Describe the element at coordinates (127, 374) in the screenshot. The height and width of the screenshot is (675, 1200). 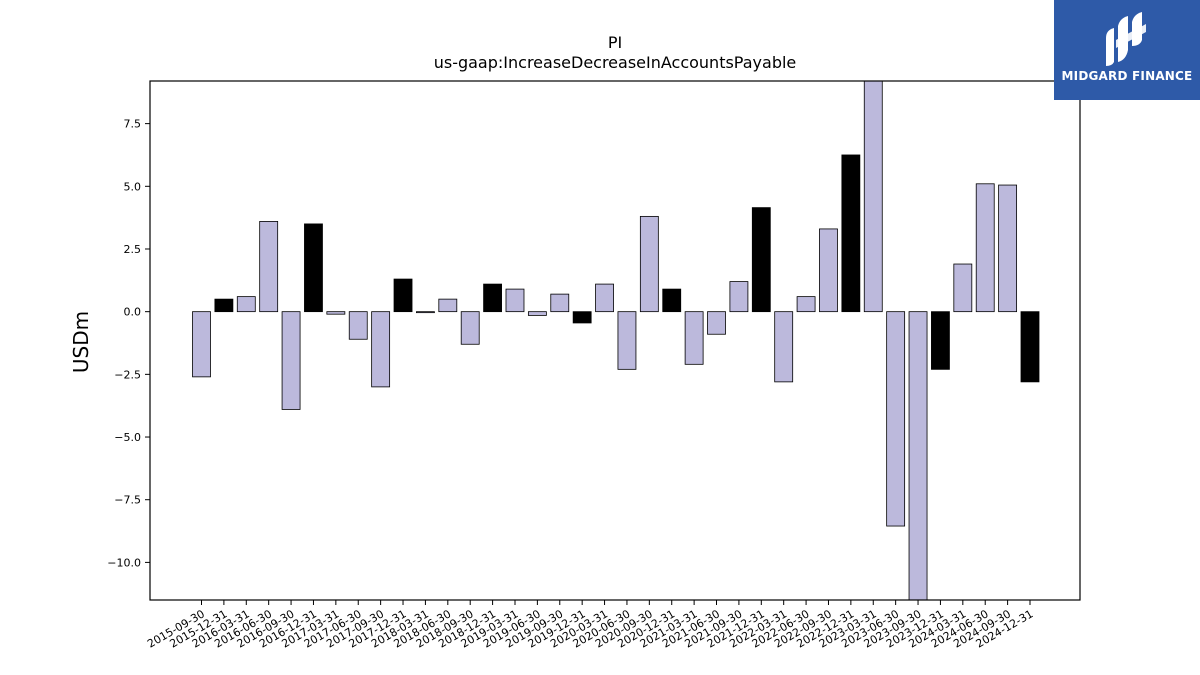
I see `y-tick-label: −2.5` at that location.